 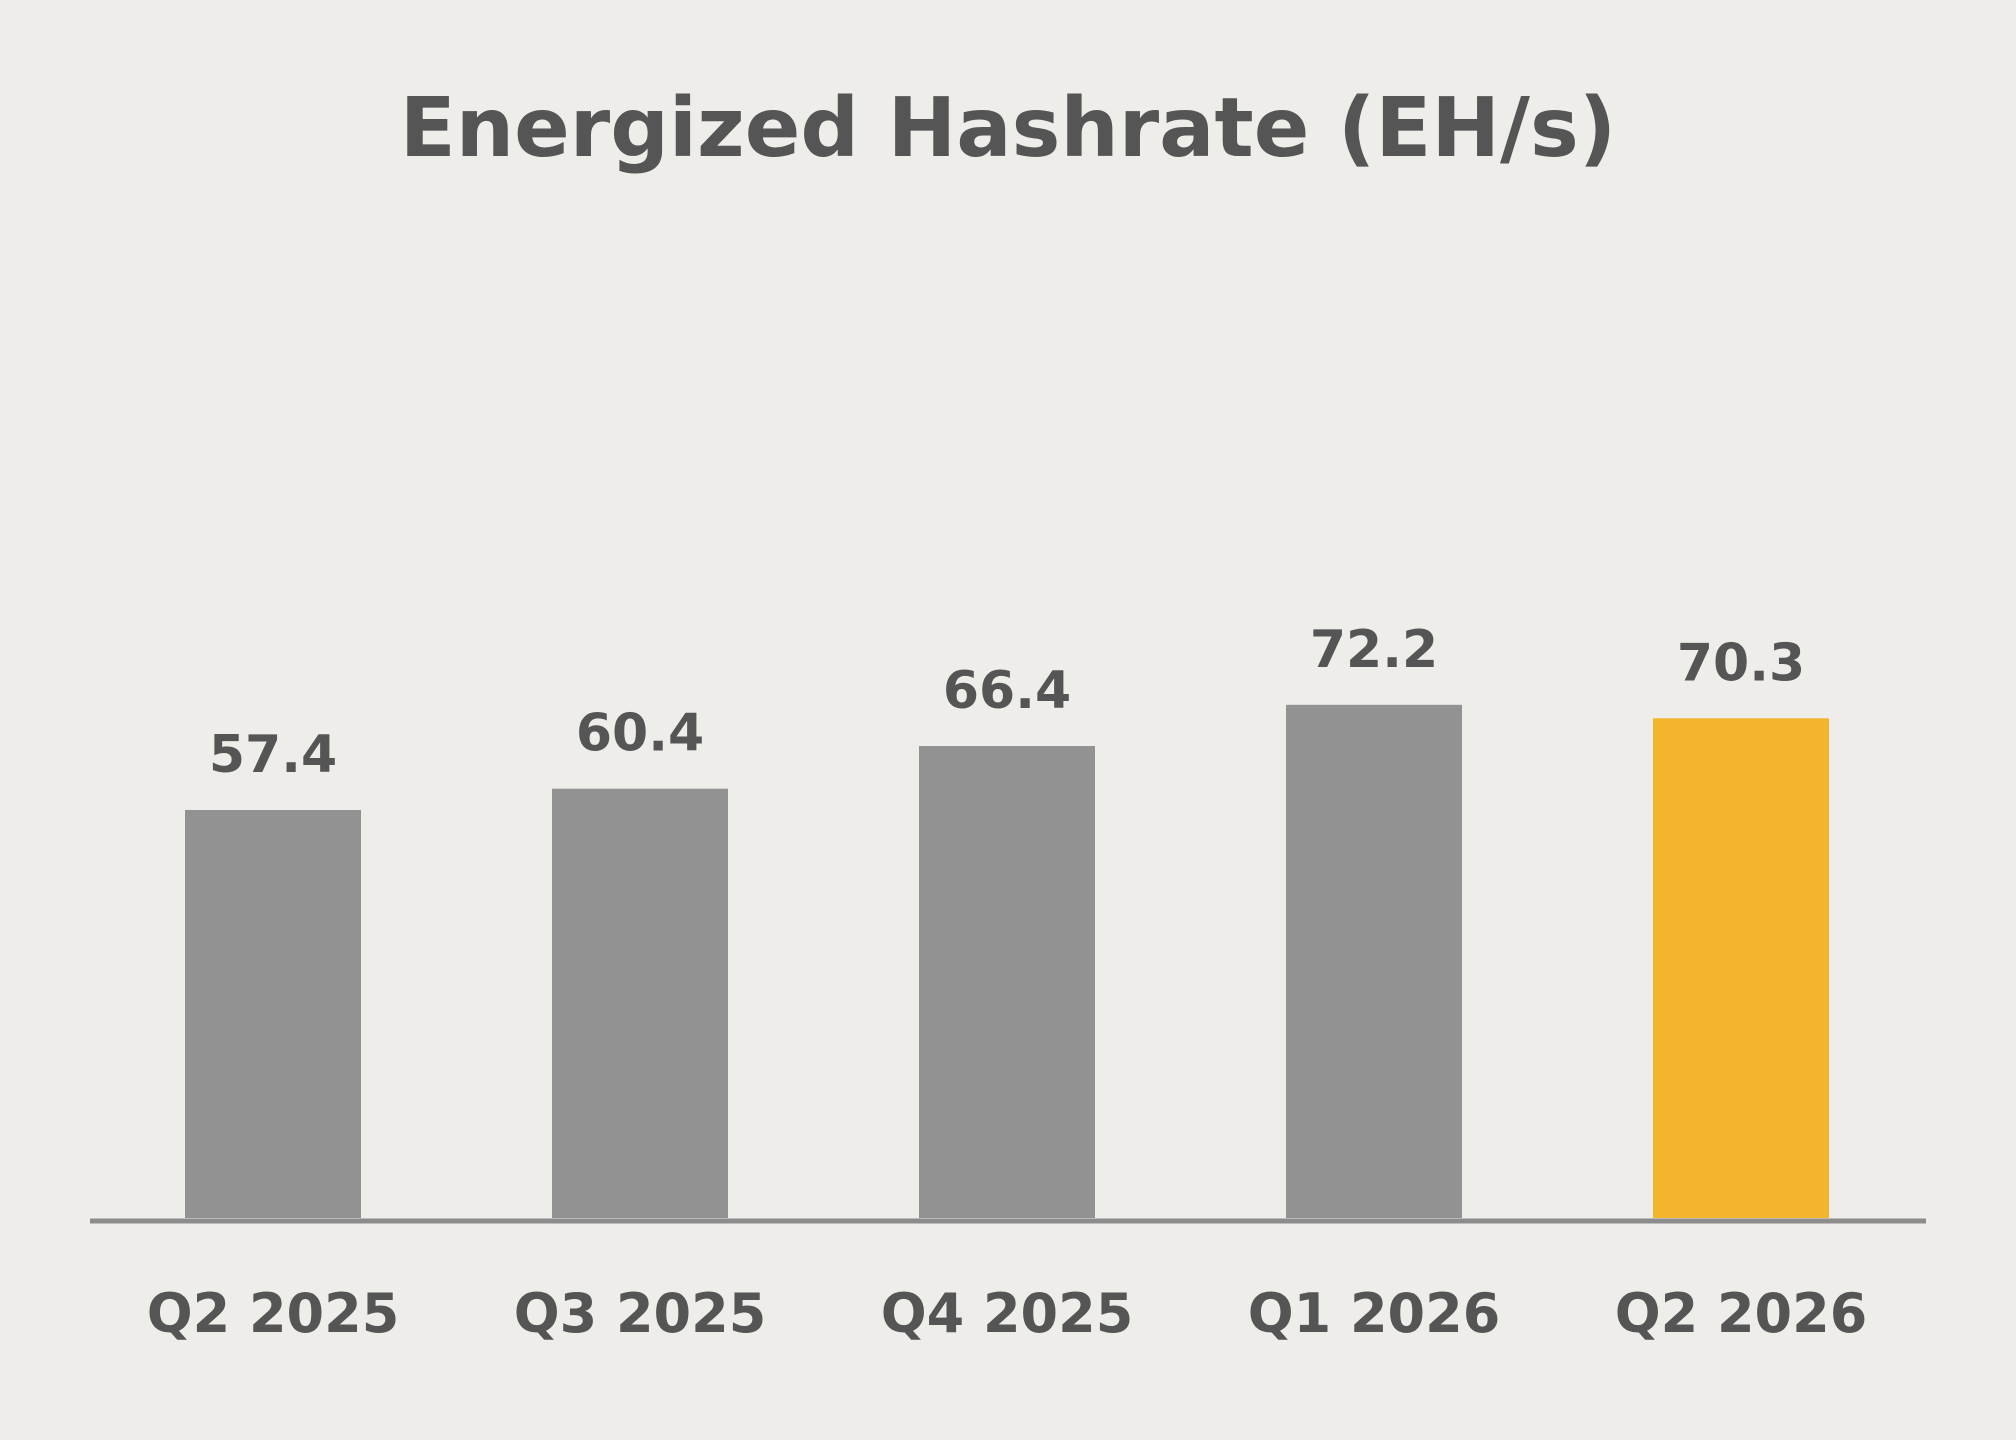 What do you see at coordinates (1007, 691) in the screenshot?
I see `value-label: 66.4` at bounding box center [1007, 691].